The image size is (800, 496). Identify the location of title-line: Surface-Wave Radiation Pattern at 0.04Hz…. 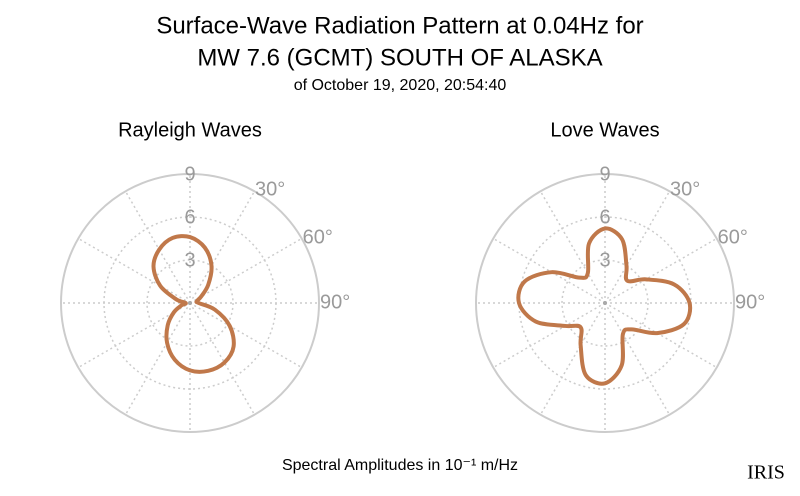
(399, 25).